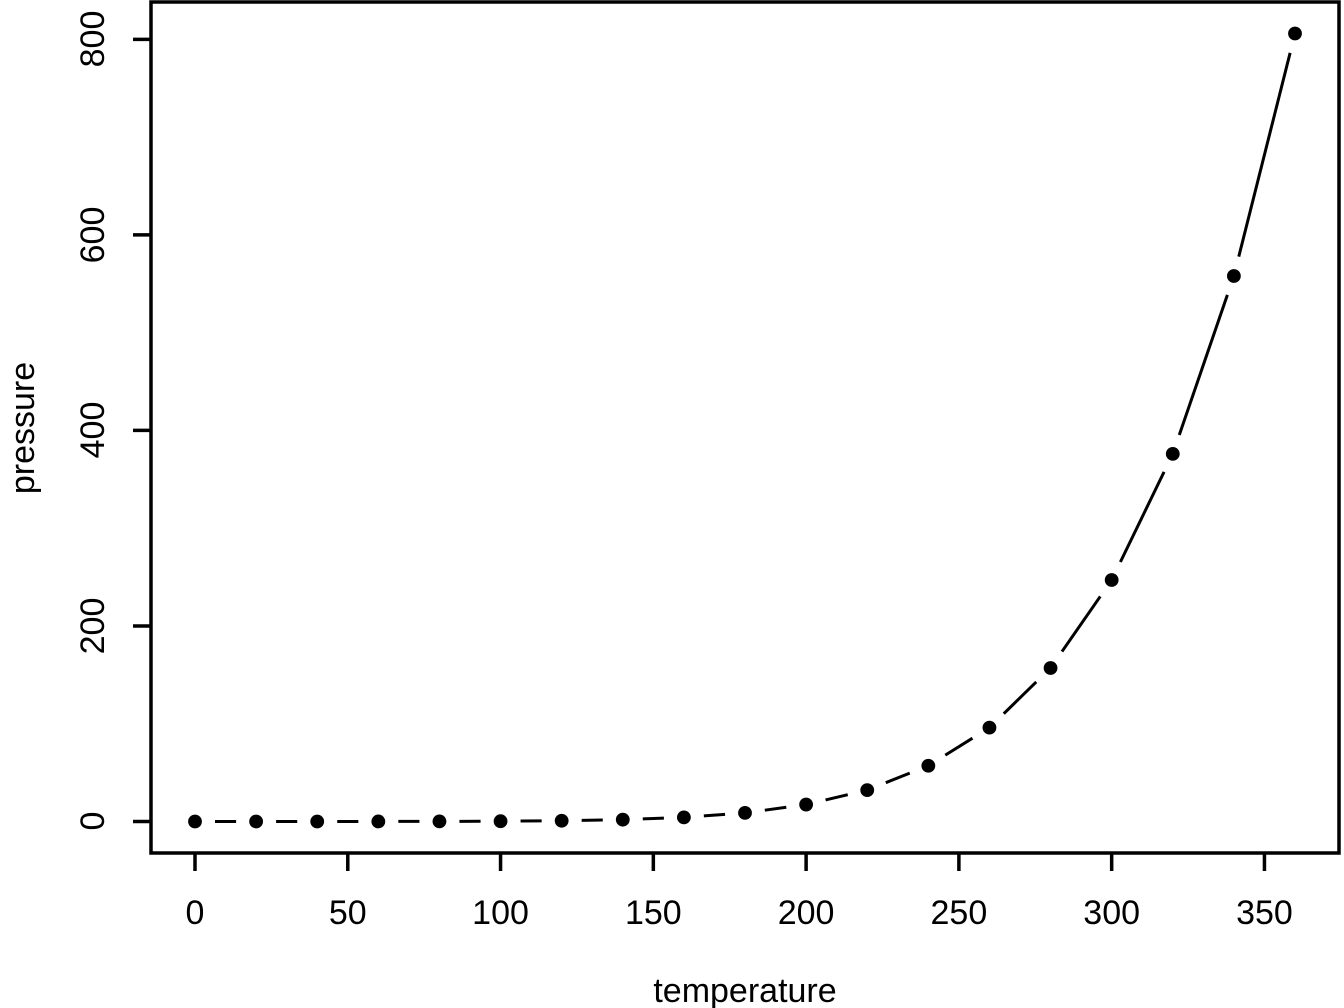  What do you see at coordinates (195, 913) in the screenshot?
I see `x-tick-label: 0` at bounding box center [195, 913].